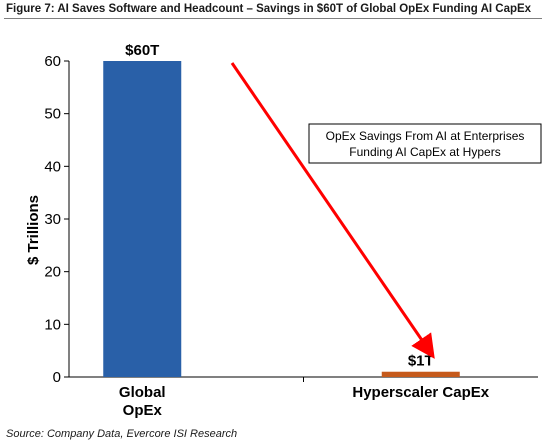 This screenshot has width=546, height=446. Describe the element at coordinates (425, 136) in the screenshot. I see `annotation-line-1: OpEx Savings From AI at Enterprises` at that location.